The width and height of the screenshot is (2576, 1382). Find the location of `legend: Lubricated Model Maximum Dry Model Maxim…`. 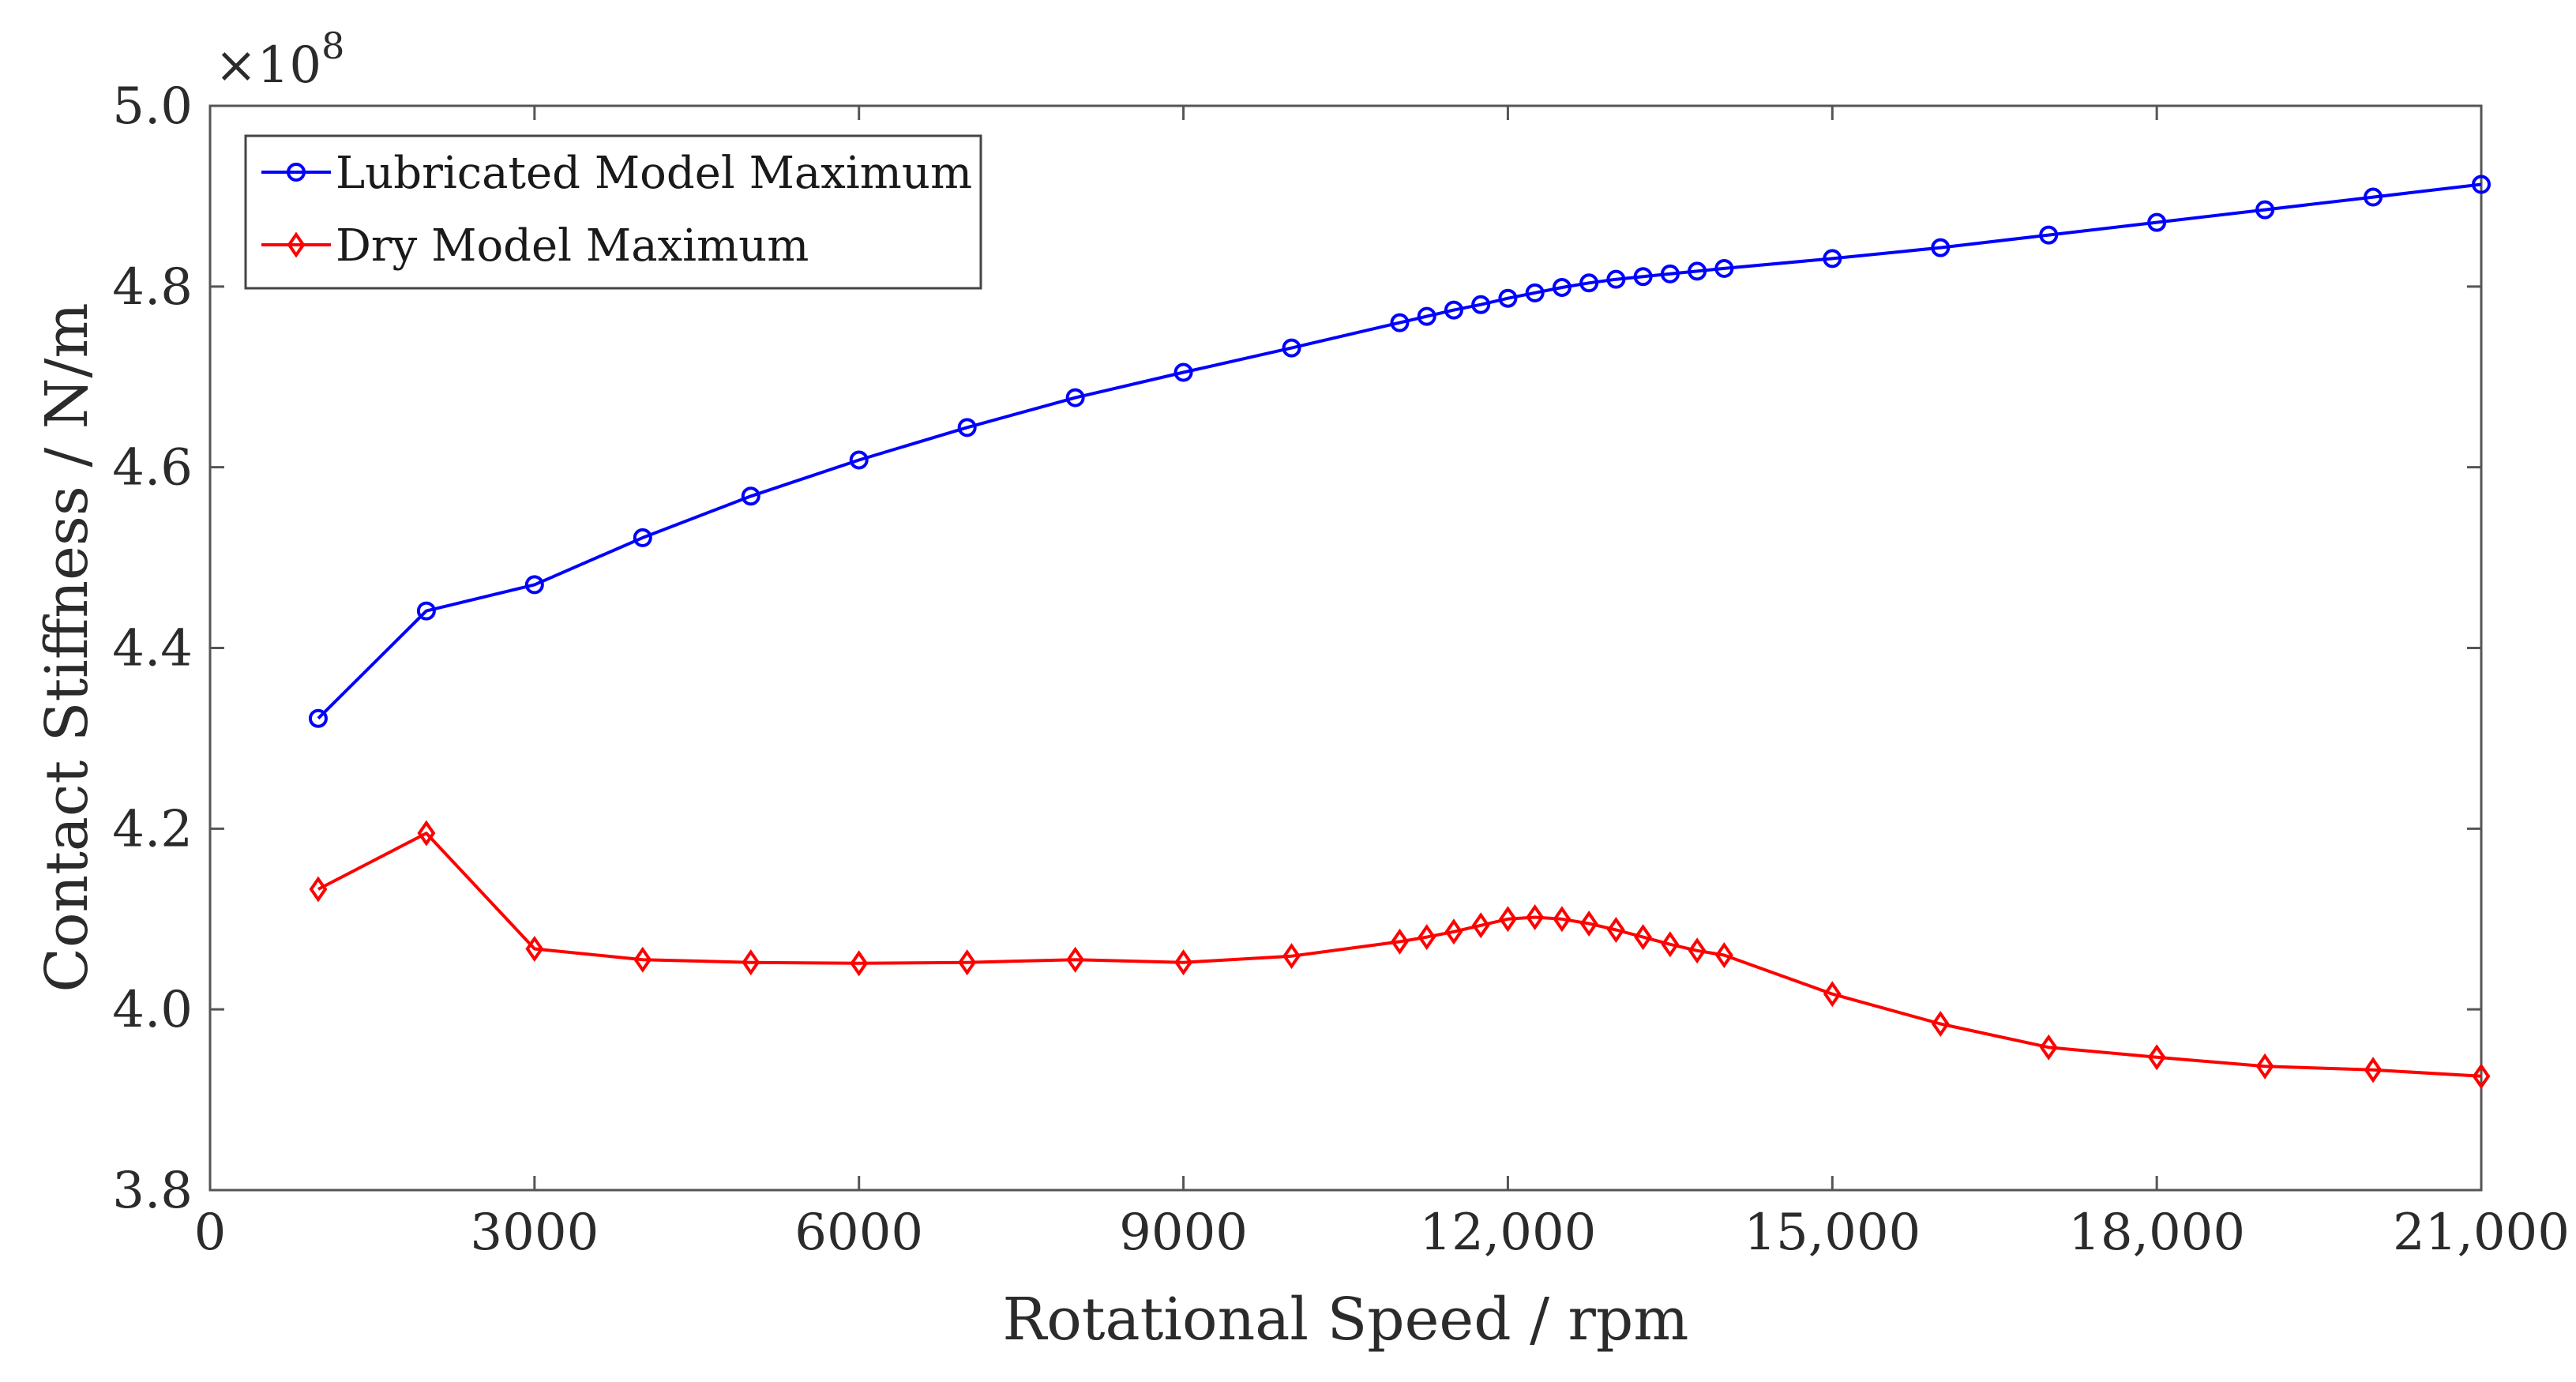

legend: Lubricated Model Maximum Dry Model Maxim… is located at coordinates (613, 212).